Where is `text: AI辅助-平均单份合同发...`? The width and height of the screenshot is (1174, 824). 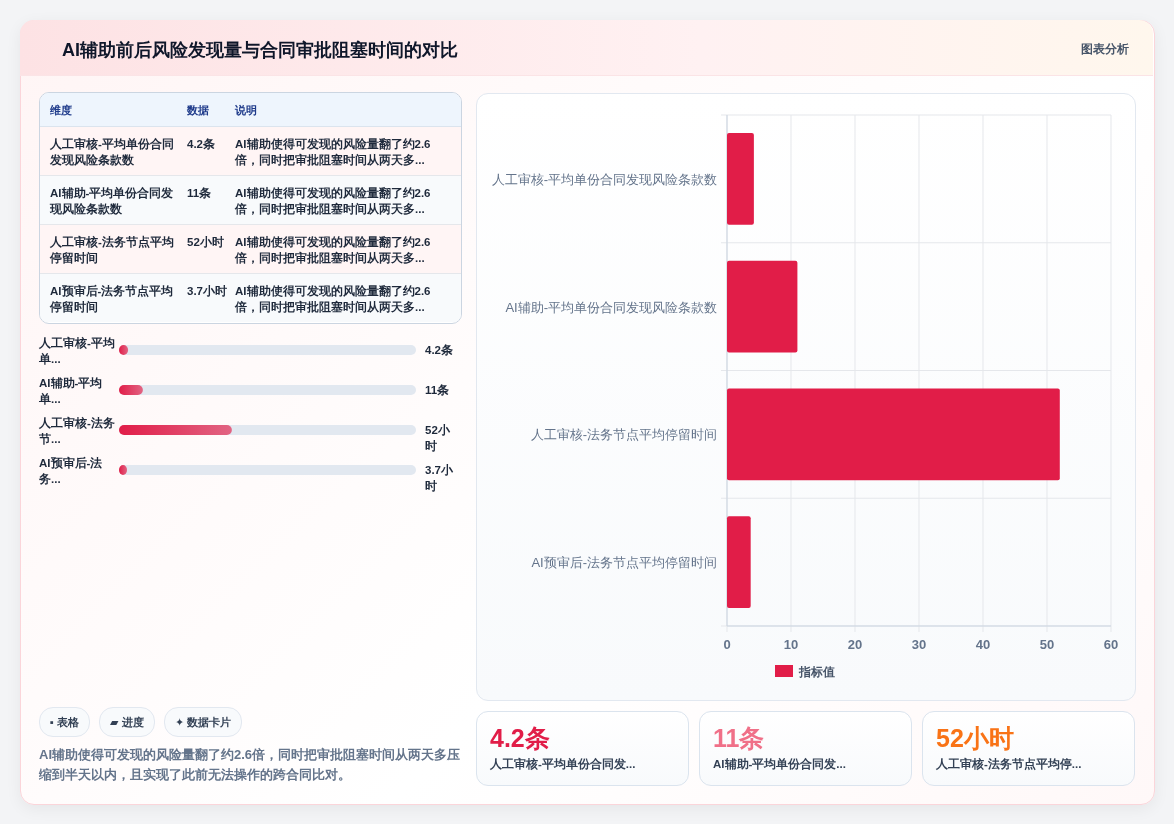
text: AI辅助-平均单份合同发... is located at coordinates (779, 764).